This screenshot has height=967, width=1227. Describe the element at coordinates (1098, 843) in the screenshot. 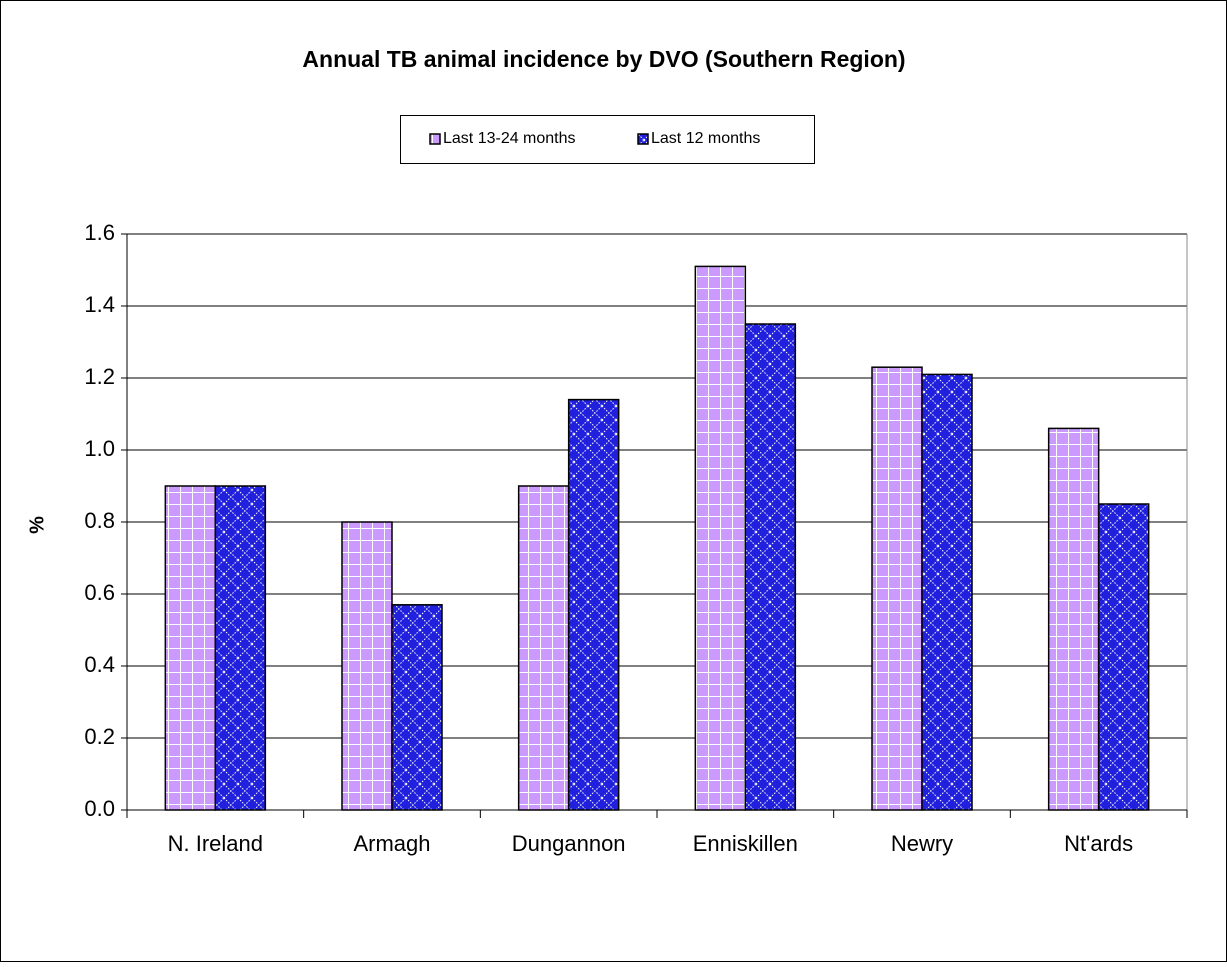

I see `x-tick-label: Nt'ards` at that location.